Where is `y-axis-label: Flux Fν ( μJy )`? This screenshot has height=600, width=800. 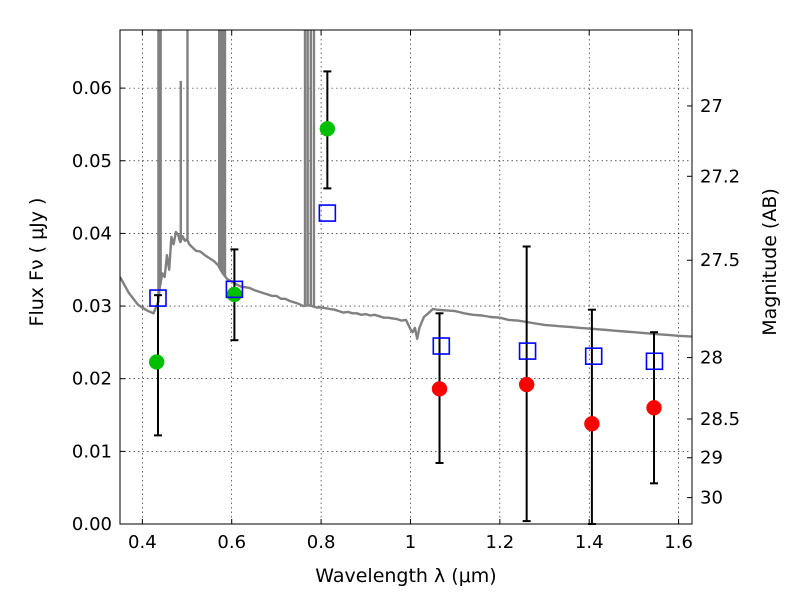
y-axis-label: Flux Fν ( μJy ) is located at coordinates (37, 262).